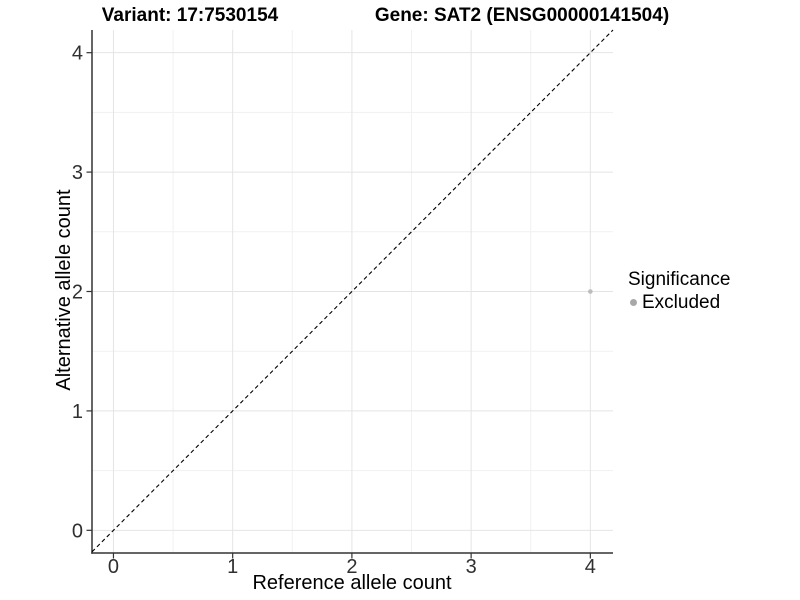  I want to click on y-tick-label: 3, so click(77, 173).